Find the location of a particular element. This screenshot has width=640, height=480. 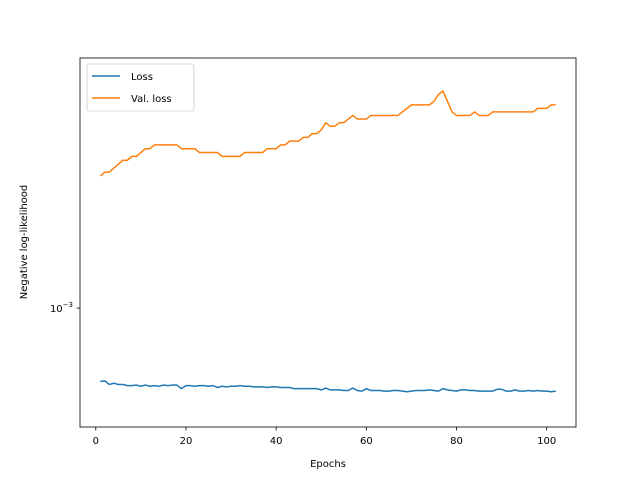

y-axis-label: Negative log-likelihood is located at coordinates (24, 242).